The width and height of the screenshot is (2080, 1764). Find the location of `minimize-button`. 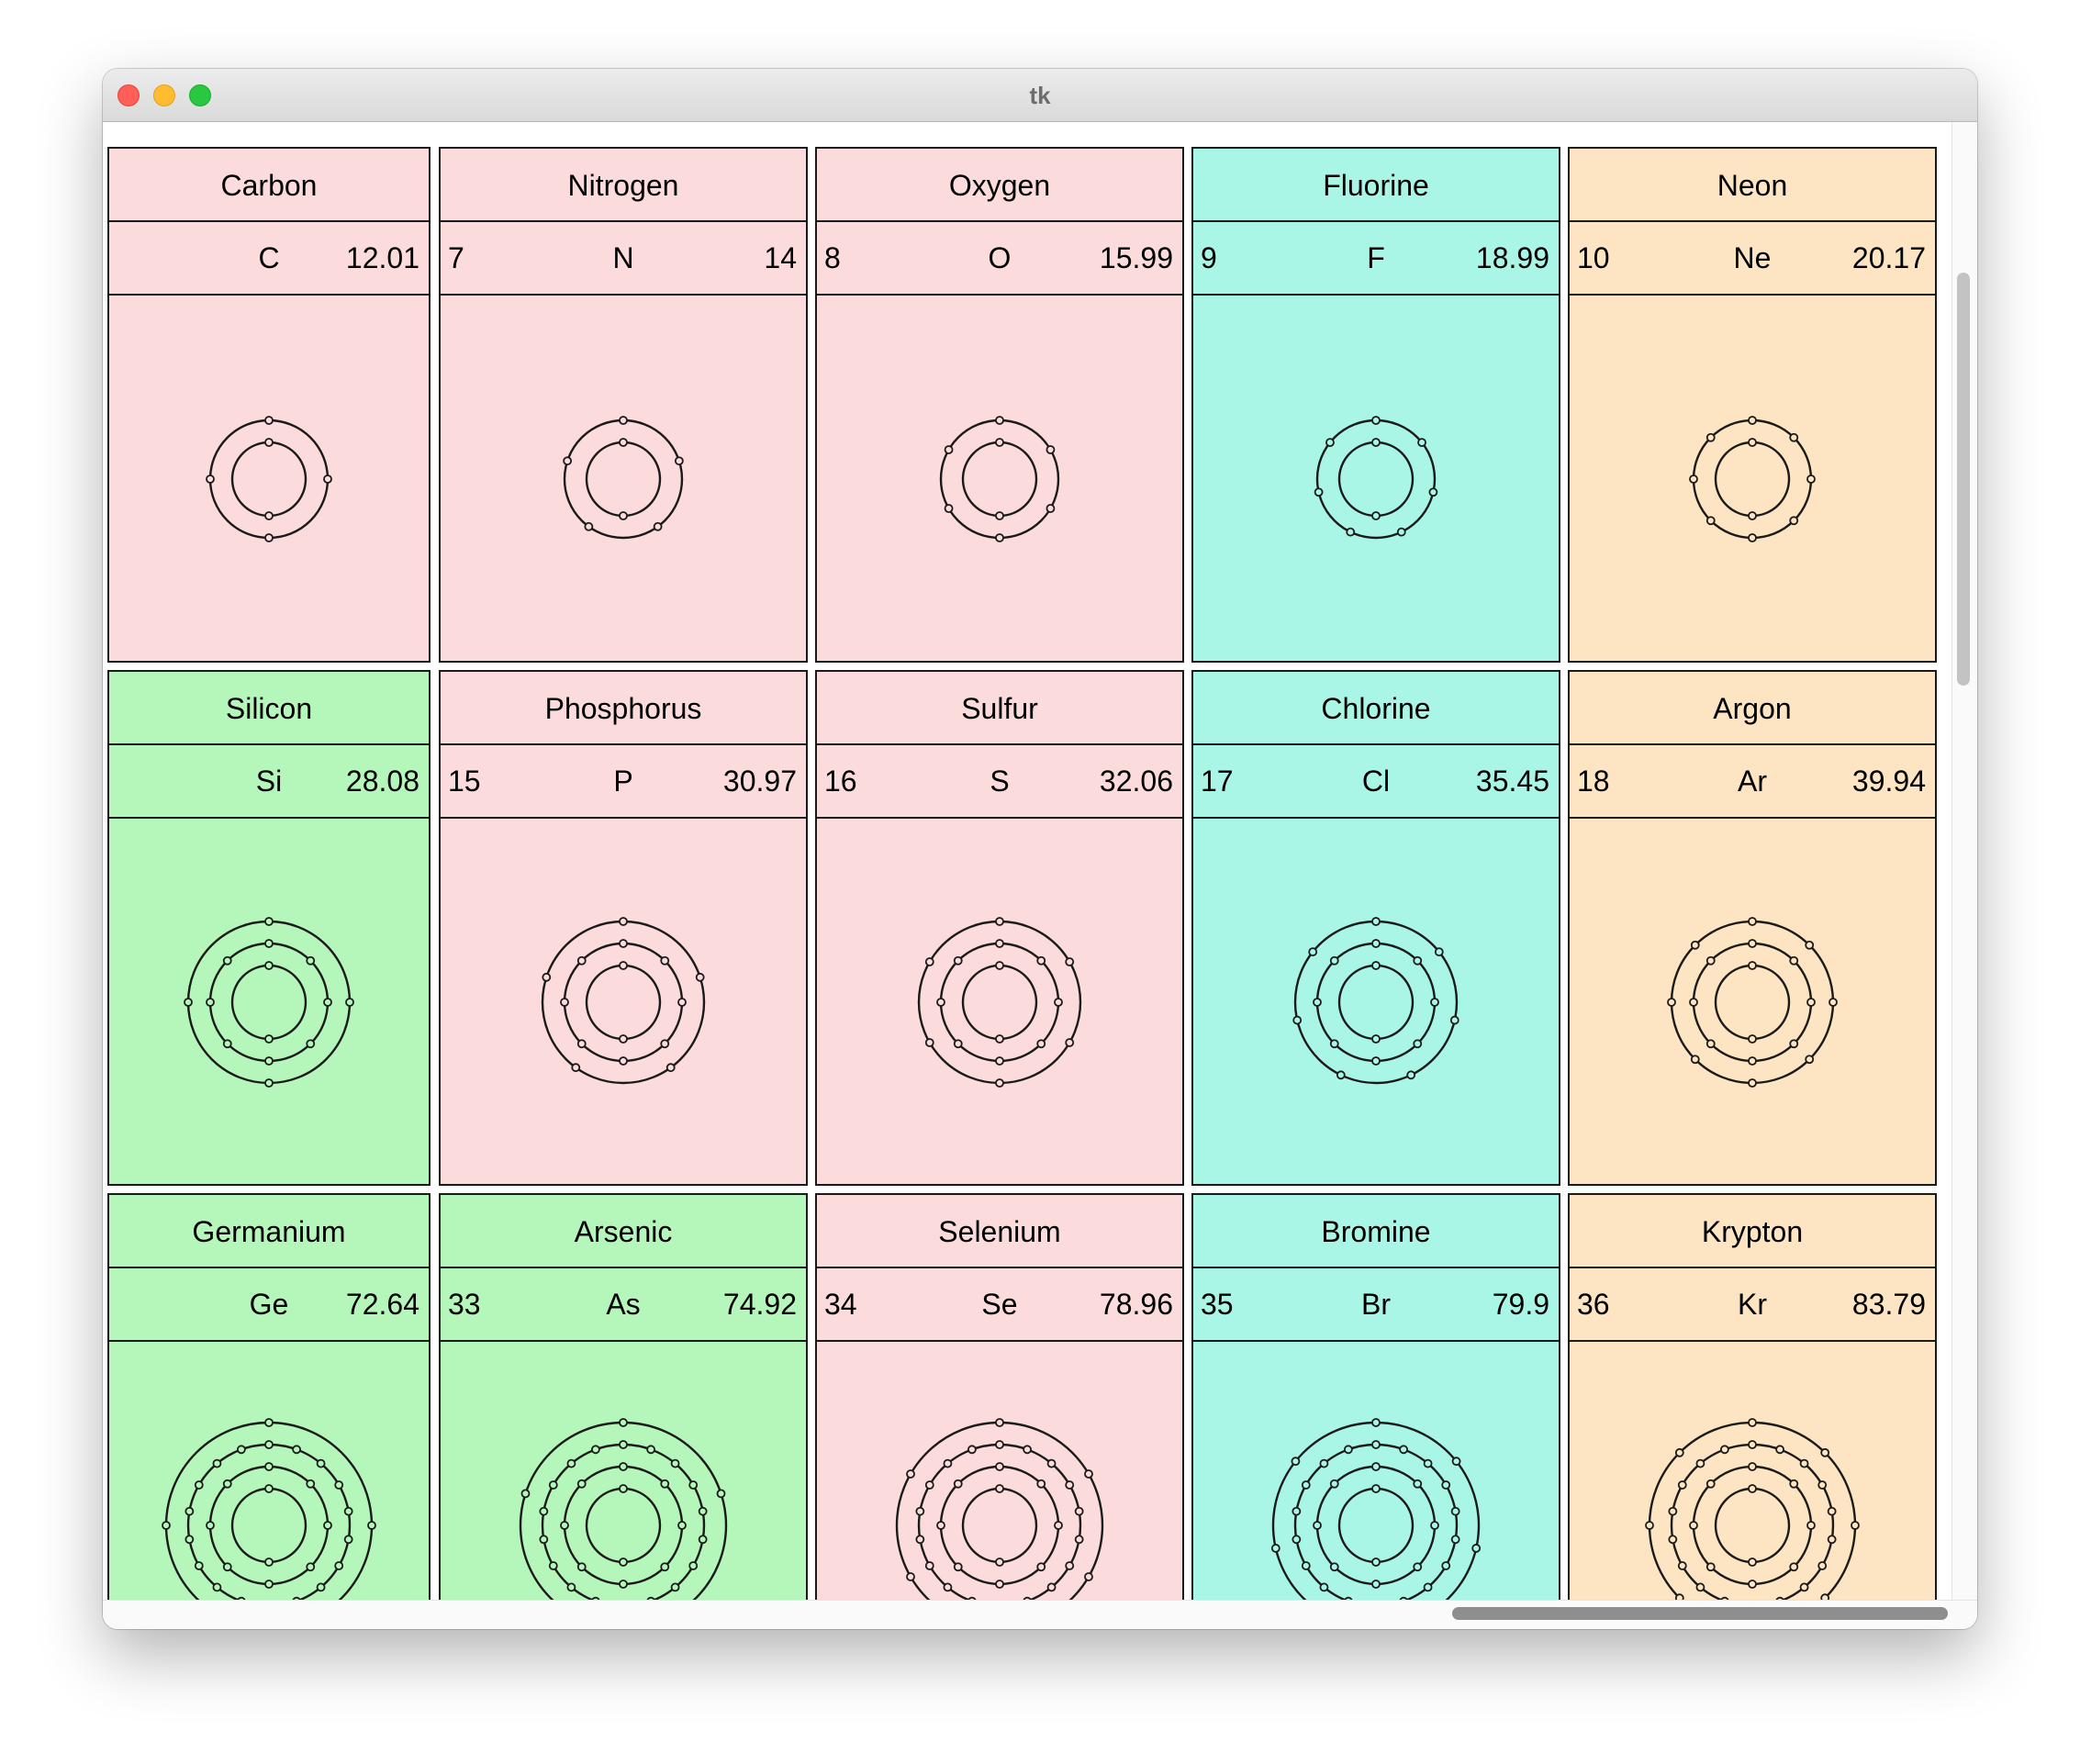

minimize-button is located at coordinates (164, 95).